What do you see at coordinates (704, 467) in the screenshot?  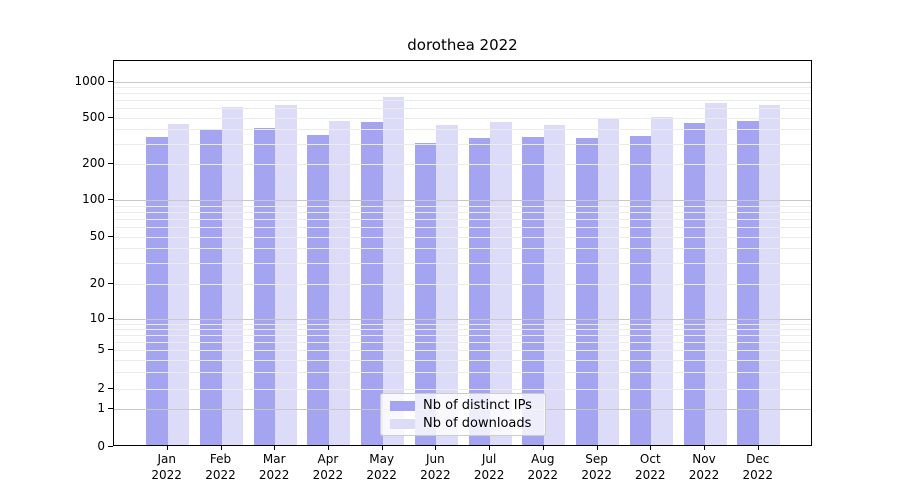 I see `x-tick-label: Nov 2022` at bounding box center [704, 467].